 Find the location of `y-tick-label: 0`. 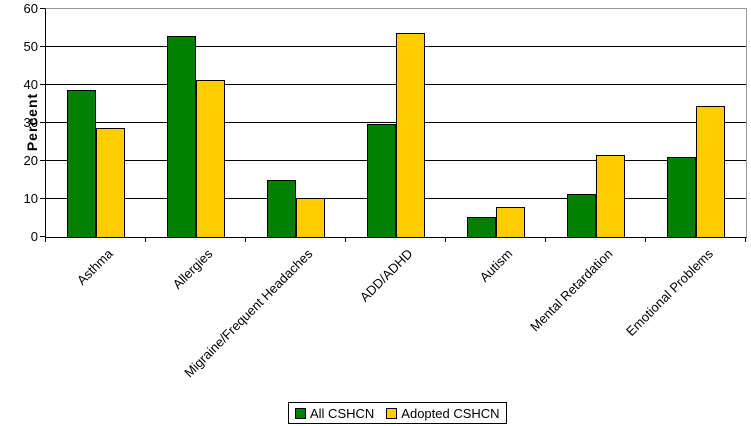

y-tick-label: 0 is located at coordinates (34, 236).